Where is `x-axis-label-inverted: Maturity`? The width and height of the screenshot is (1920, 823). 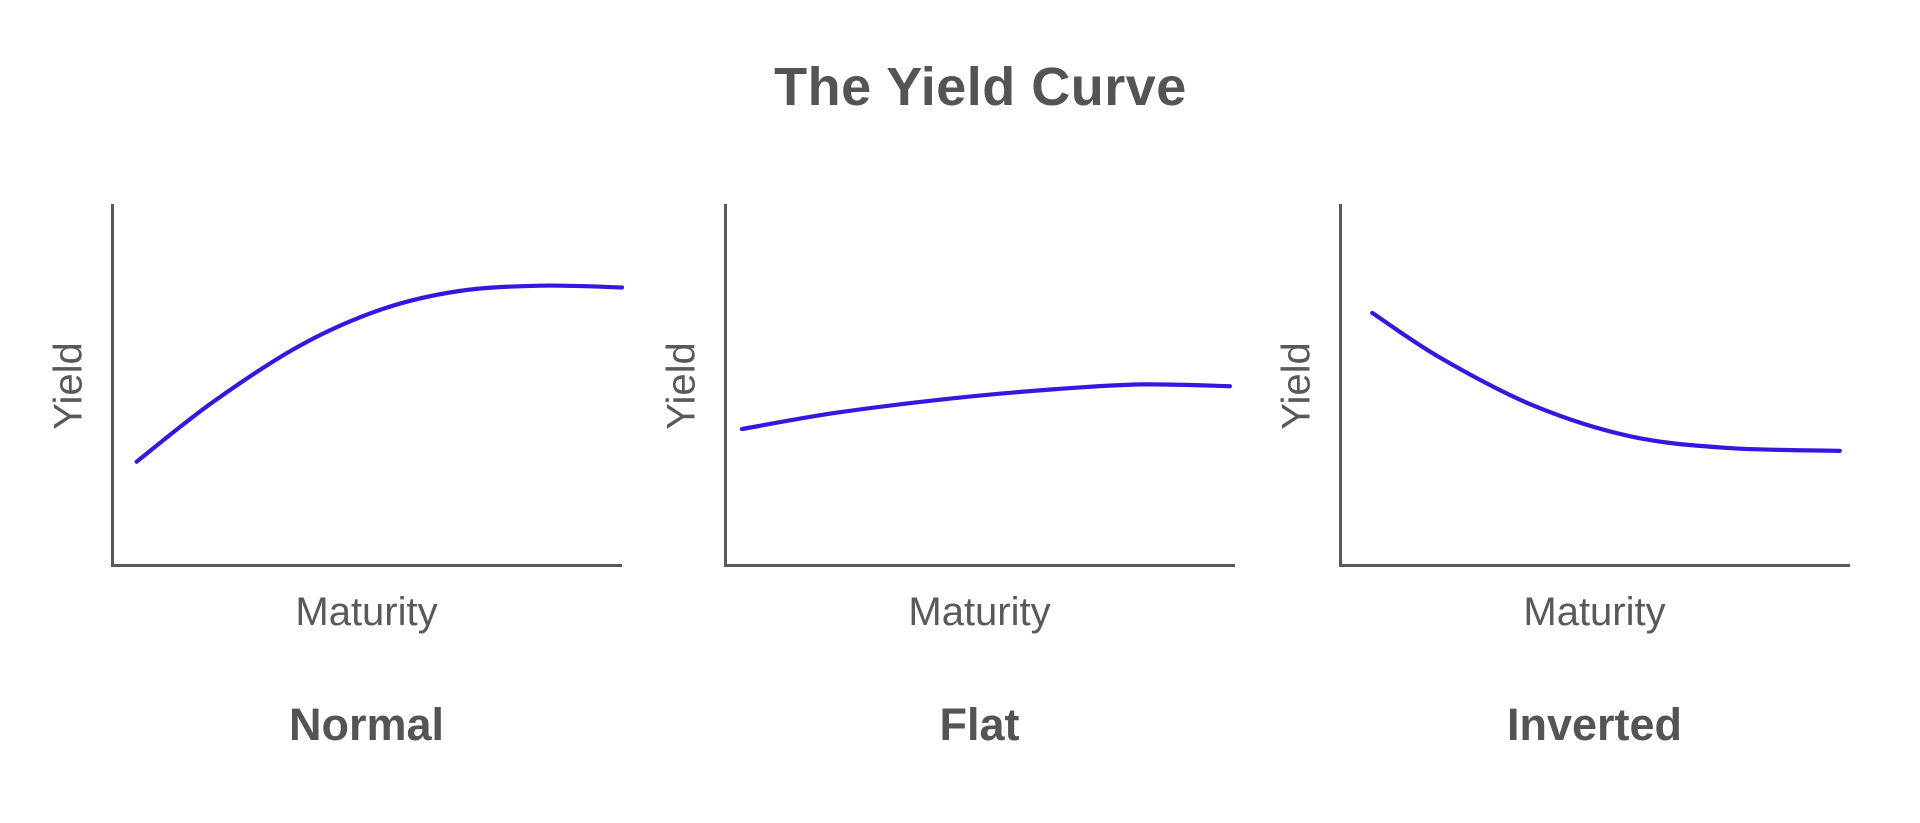
x-axis-label-inverted: Maturity is located at coordinates (1594, 612).